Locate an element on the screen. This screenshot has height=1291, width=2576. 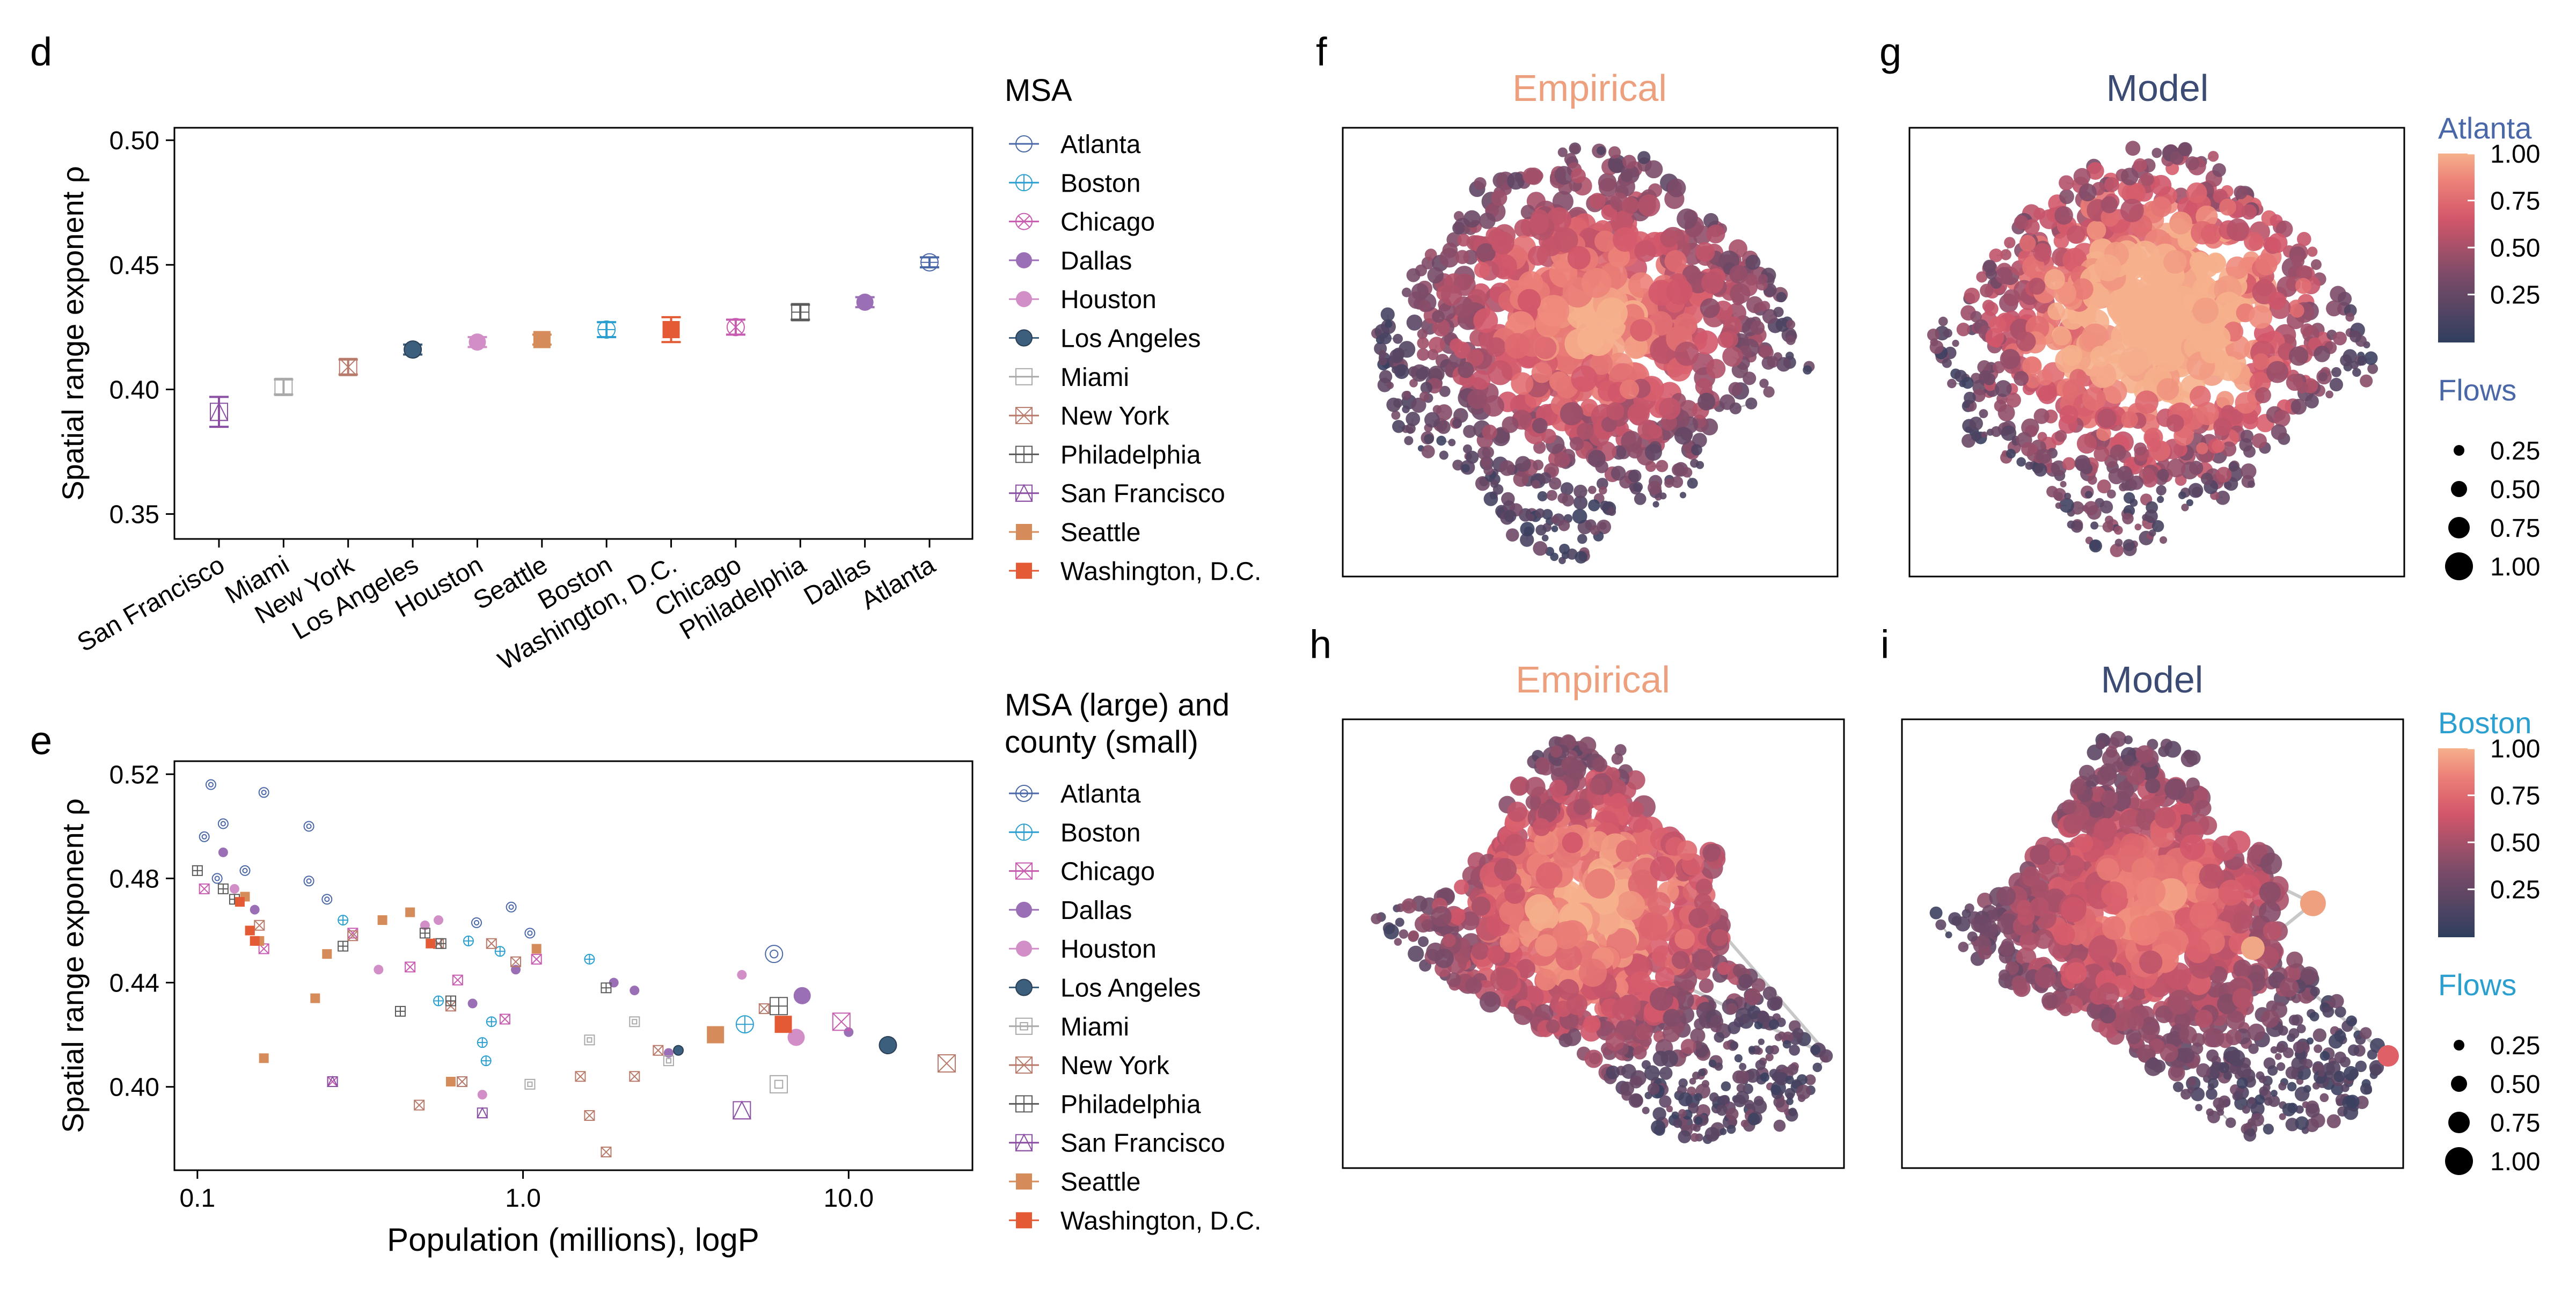
county-point-new-york is located at coordinates (764, 1008).